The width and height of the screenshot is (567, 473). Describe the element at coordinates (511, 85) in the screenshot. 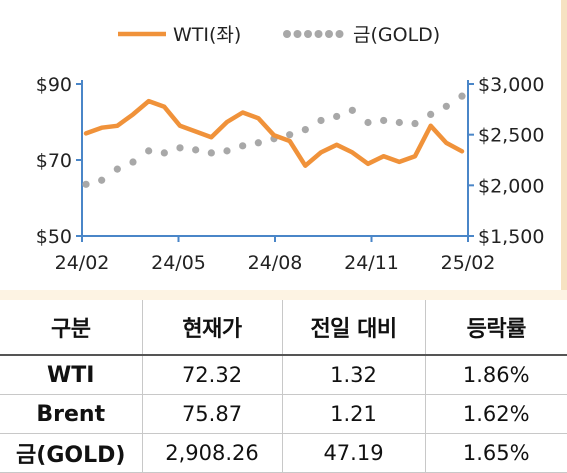

I see `right-tick-label: $3,000` at that location.